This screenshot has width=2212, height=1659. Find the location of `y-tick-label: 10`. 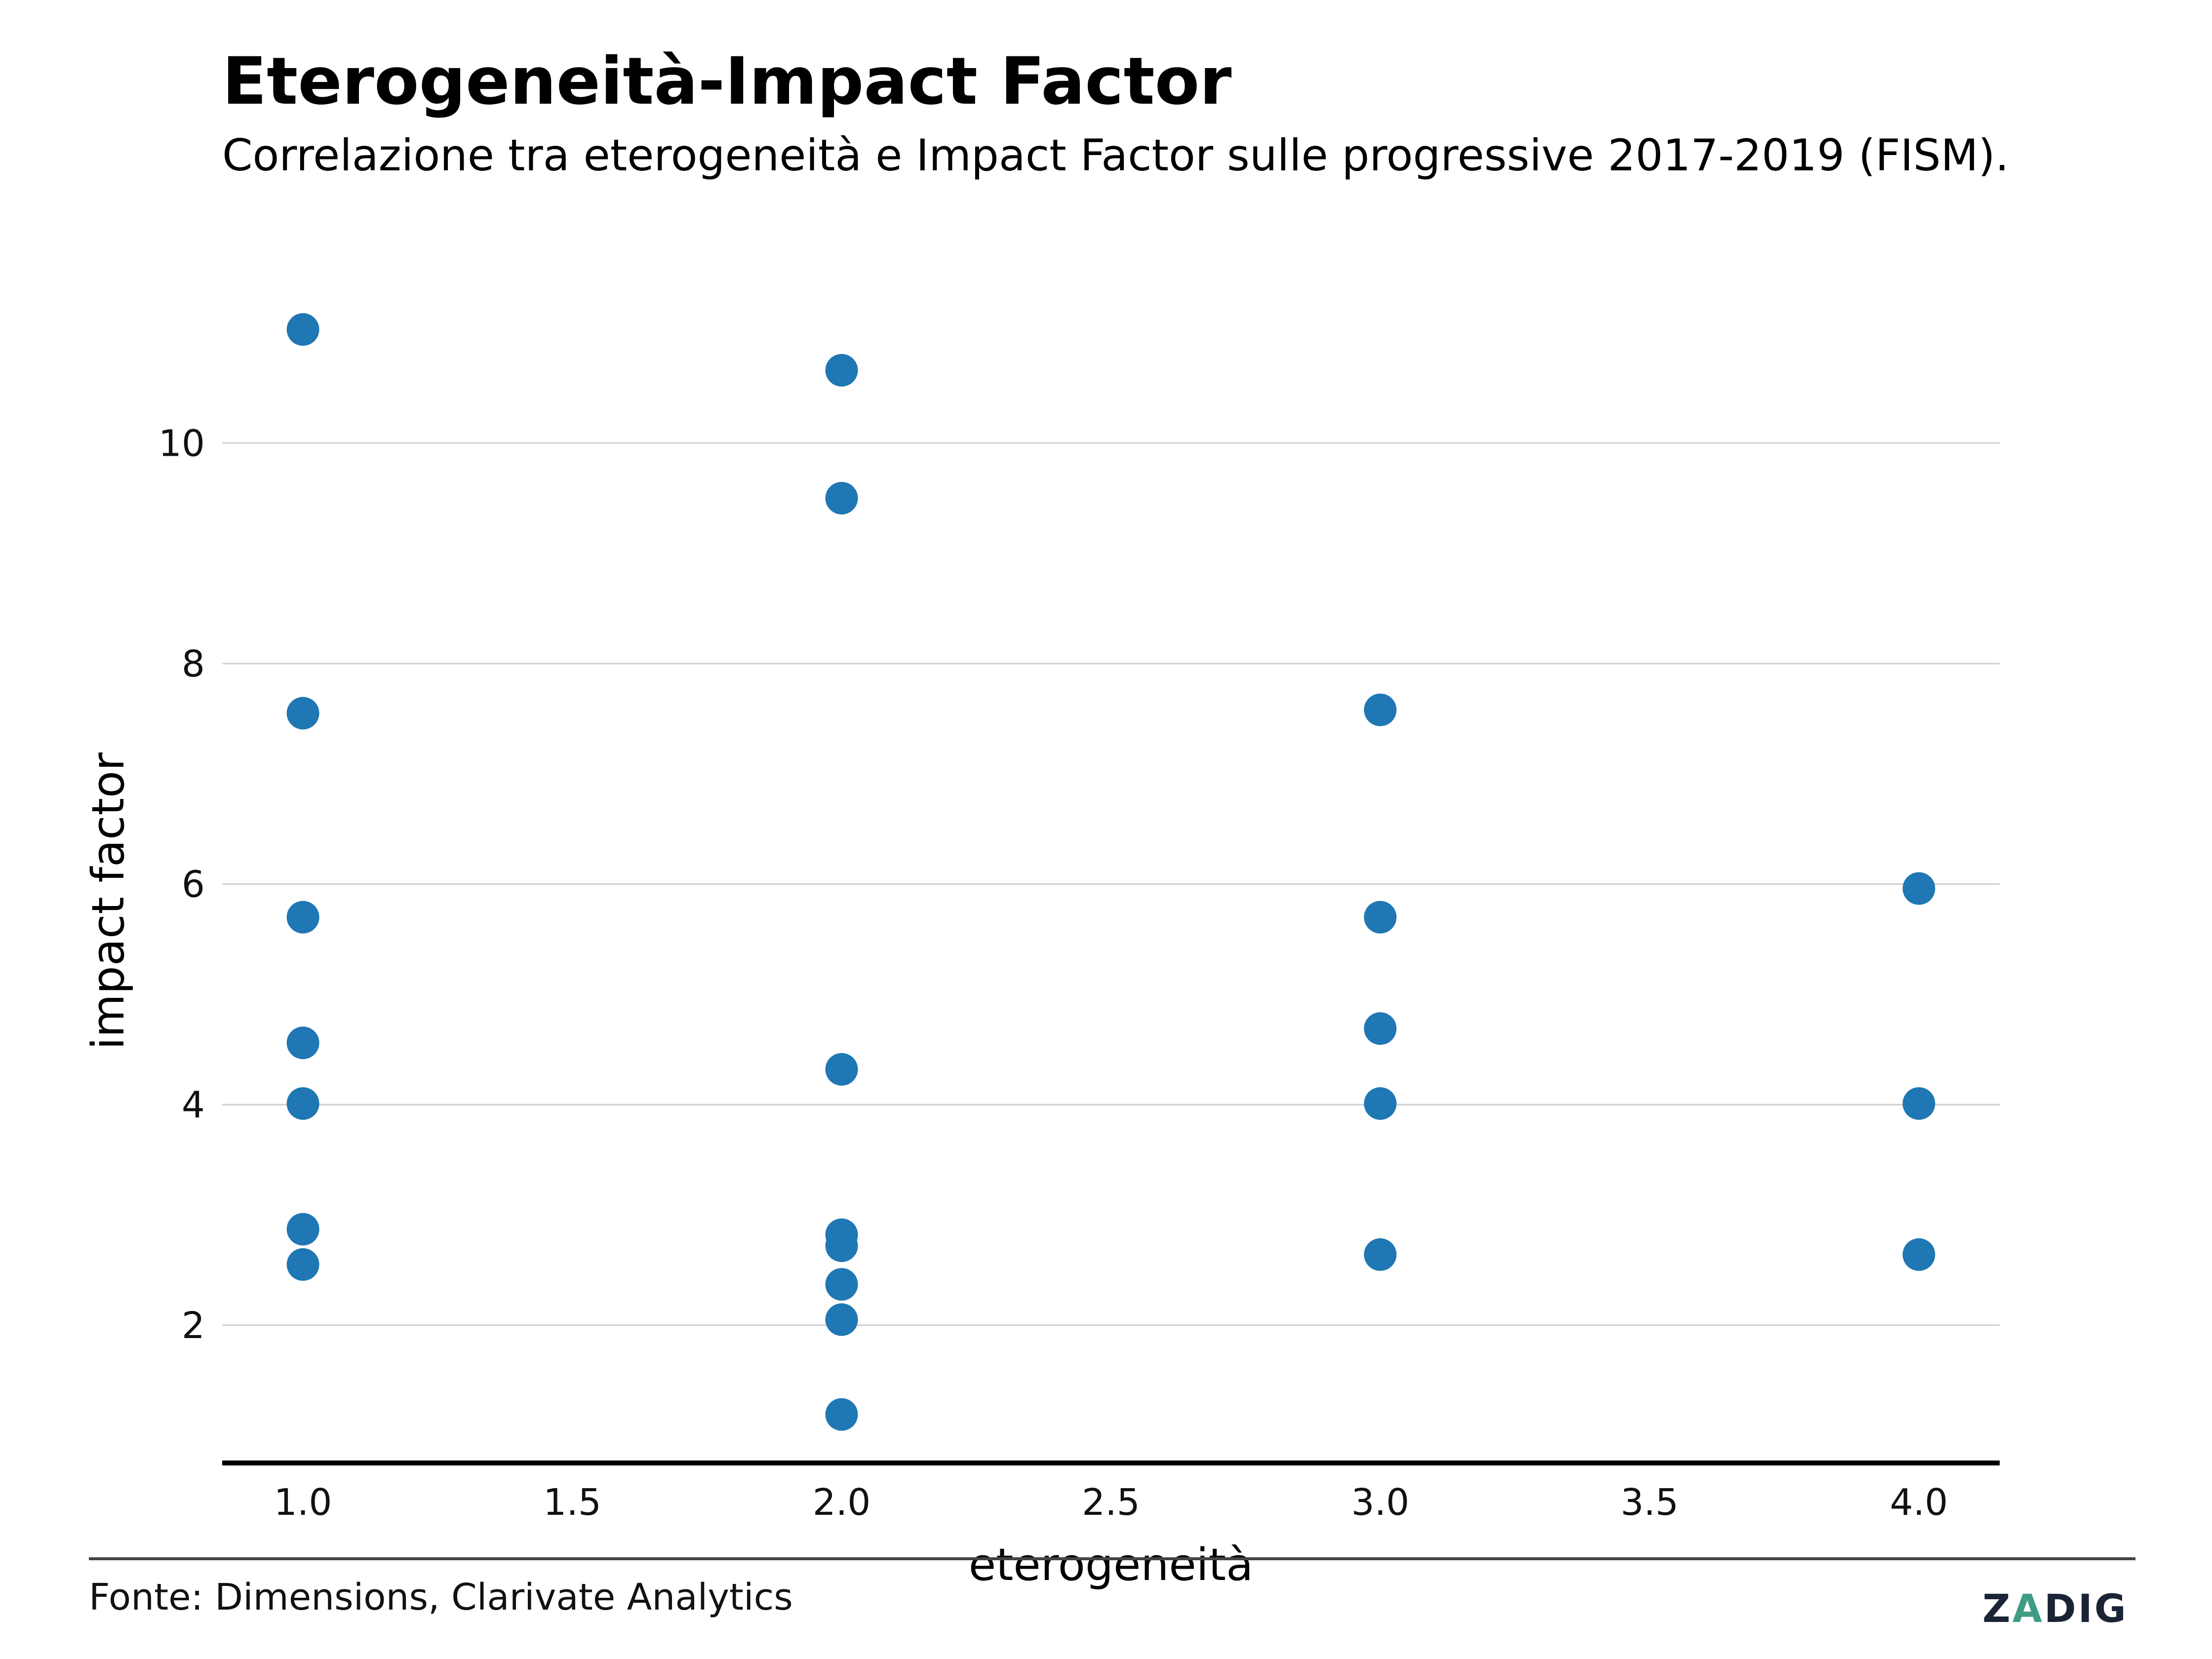

y-tick-label: 10 is located at coordinates (181, 444).